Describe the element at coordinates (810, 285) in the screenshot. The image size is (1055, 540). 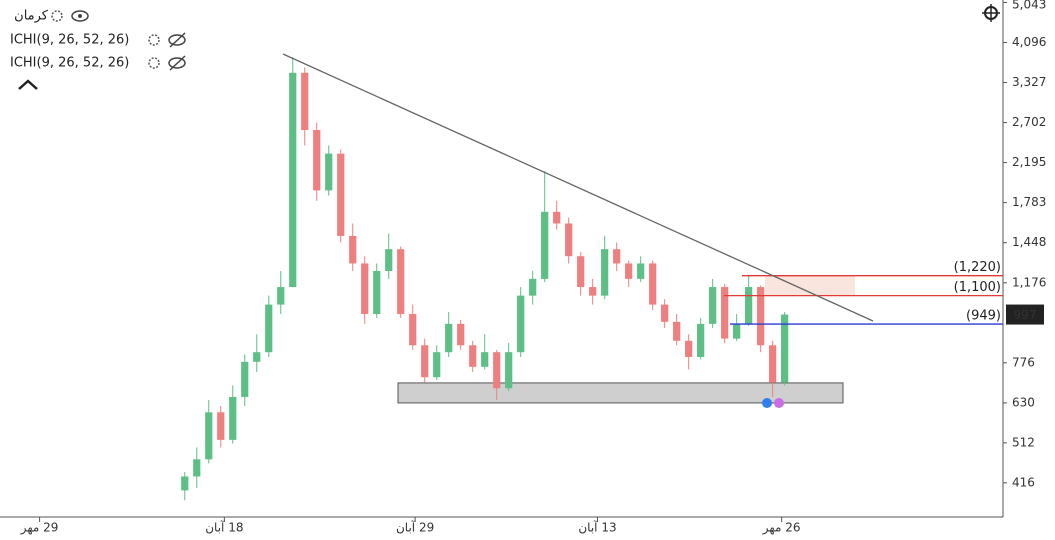
I see `resistance-zone` at that location.